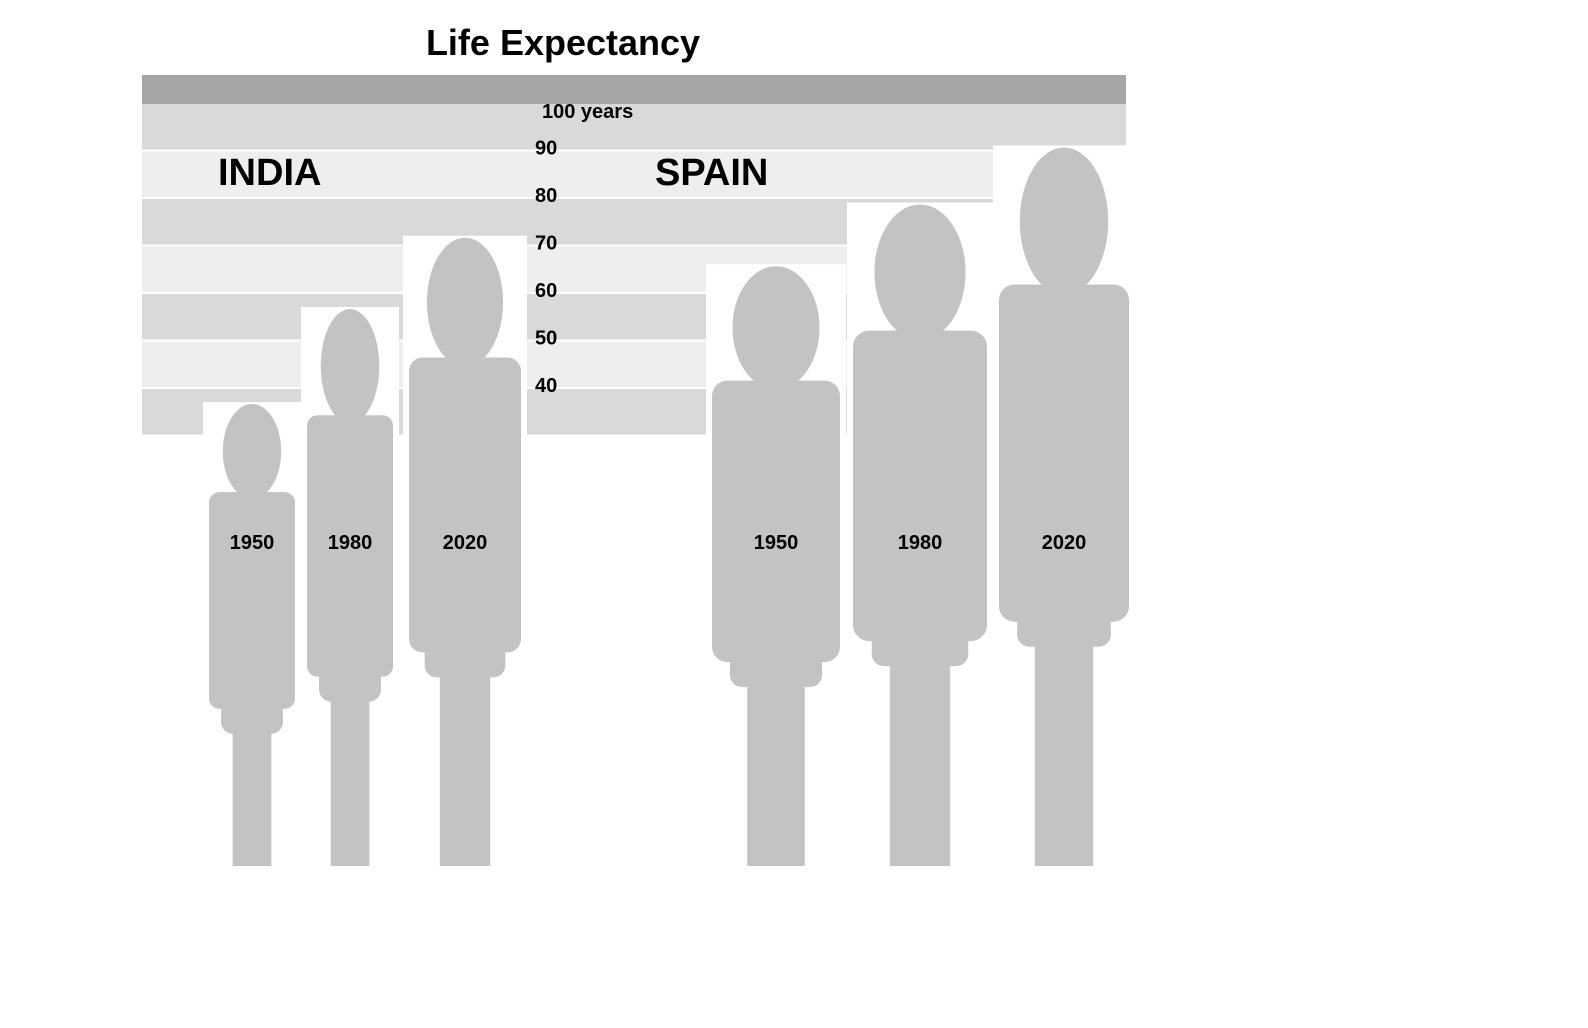 This screenshot has width=1588, height=1028. I want to click on group-label-spain: SPAIN, so click(711, 173).